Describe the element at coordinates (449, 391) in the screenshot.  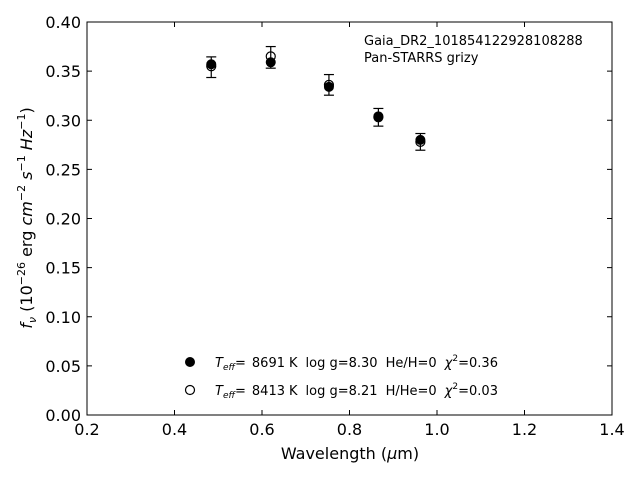
I see `legend-open-chi: χ` at that location.